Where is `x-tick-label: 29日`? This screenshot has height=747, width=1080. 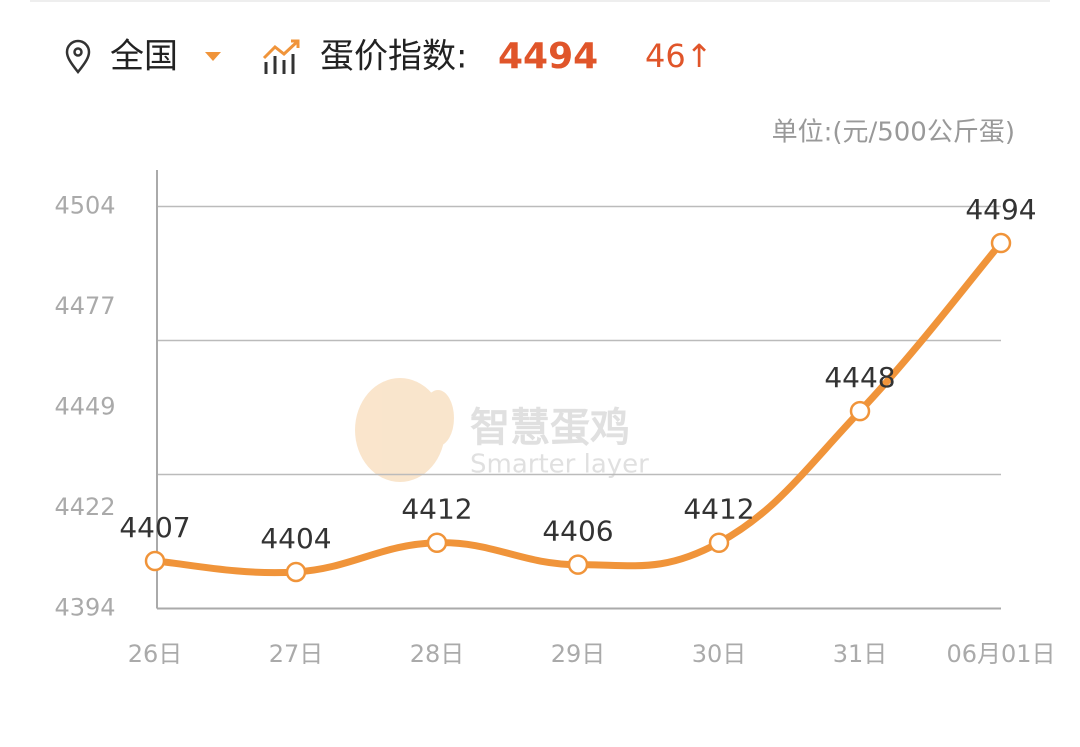
x-tick-label: 29日 is located at coordinates (578, 654).